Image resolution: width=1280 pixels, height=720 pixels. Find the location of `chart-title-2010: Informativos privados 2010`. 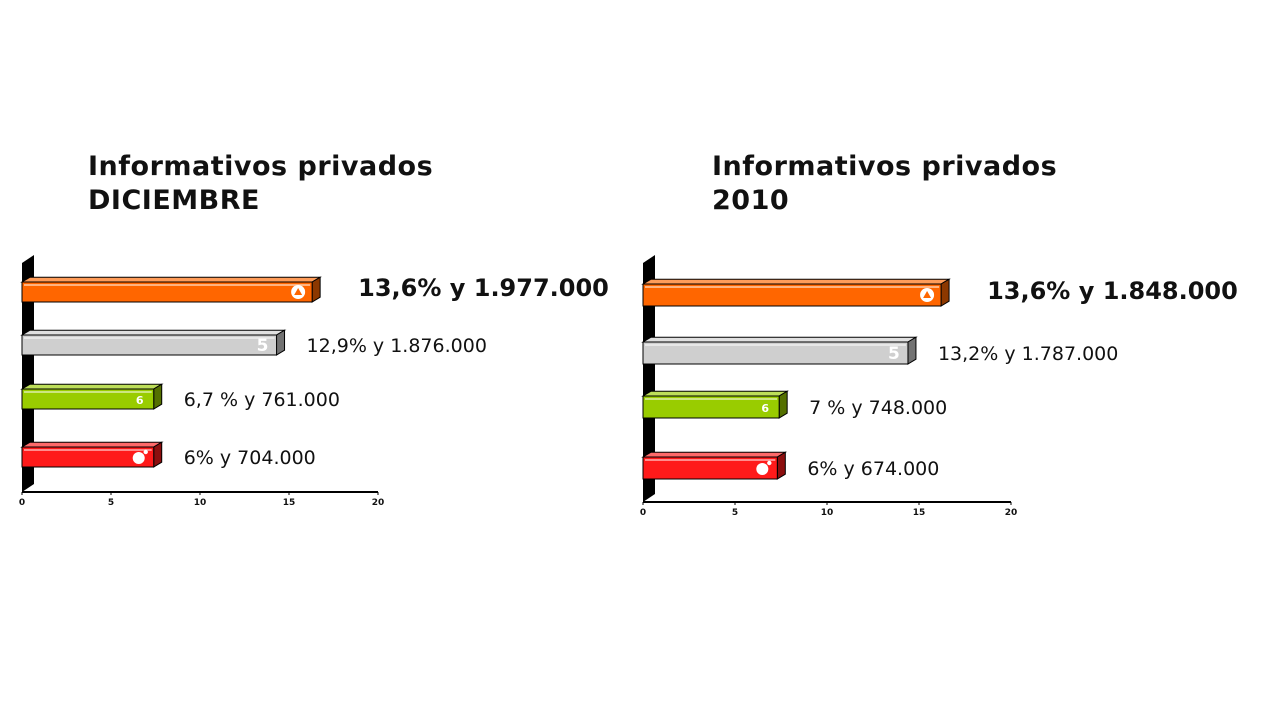

chart-title-2010: Informativos privados 2010 is located at coordinates (884, 184).